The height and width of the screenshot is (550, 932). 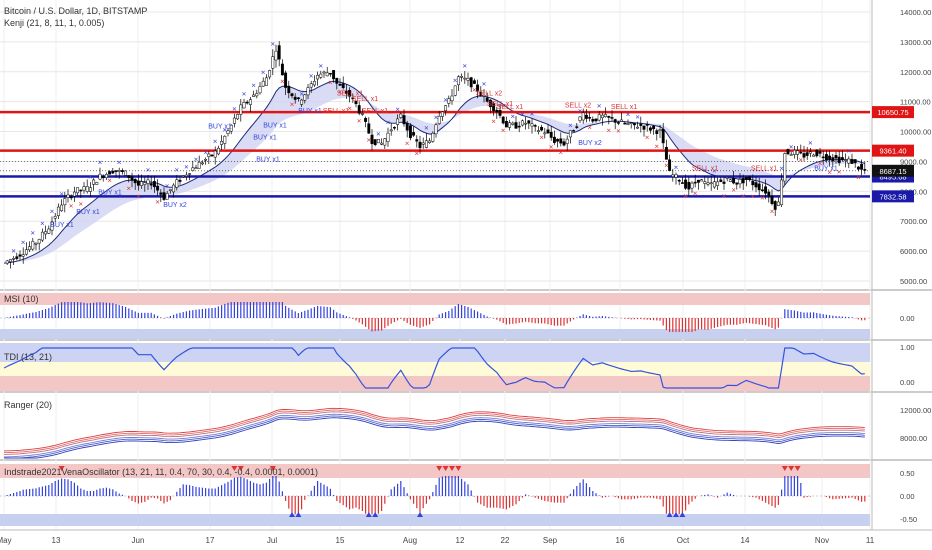 I want to click on x-axis: May 13 Jun 17 Jul 15 Aug 12 22 Sep 16 Oct 14 Nov 11, so click(x=466, y=537).